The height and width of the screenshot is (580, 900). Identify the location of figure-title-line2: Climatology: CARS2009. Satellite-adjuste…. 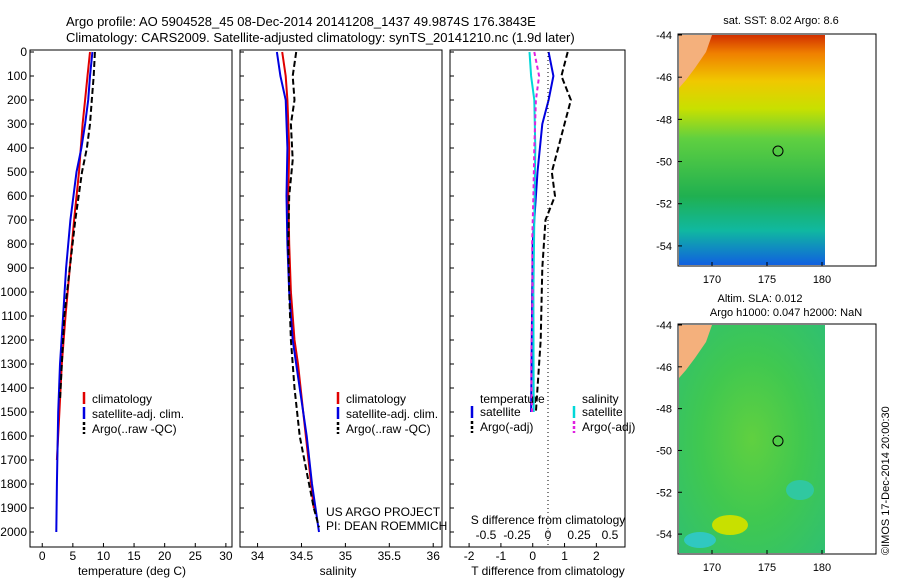
(320, 37).